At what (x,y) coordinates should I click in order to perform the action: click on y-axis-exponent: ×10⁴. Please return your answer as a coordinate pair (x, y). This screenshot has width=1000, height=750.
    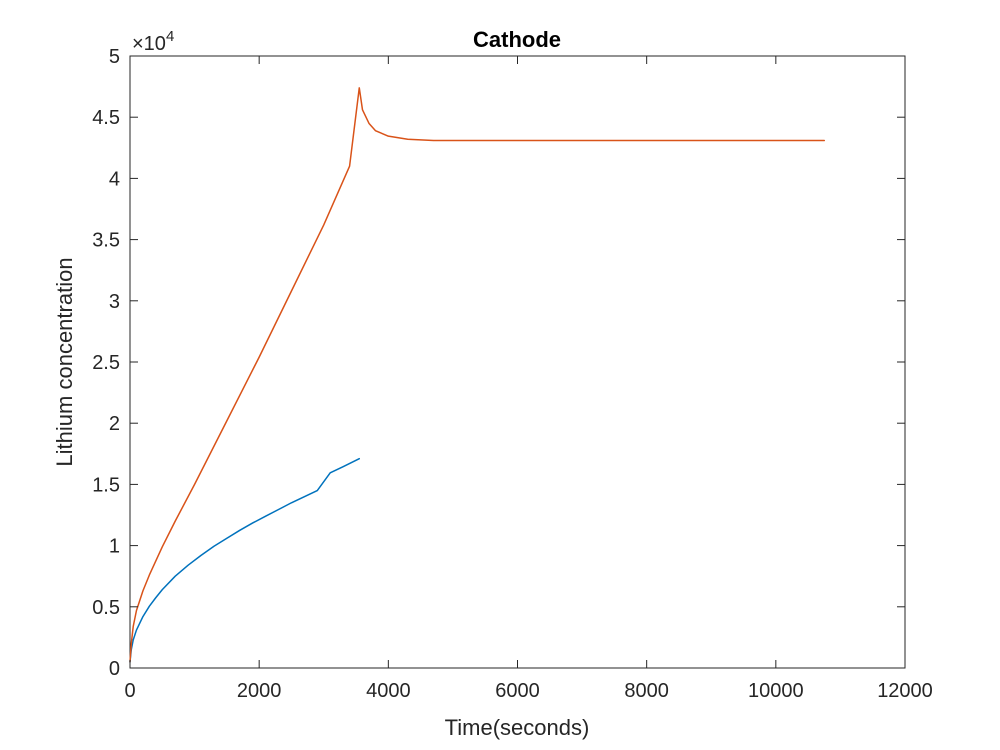
    Looking at the image, I should click on (153, 41).